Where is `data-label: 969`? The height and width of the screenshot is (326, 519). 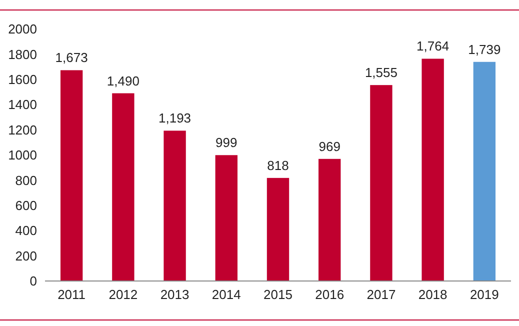
data-label: 969 is located at coordinates (329, 146).